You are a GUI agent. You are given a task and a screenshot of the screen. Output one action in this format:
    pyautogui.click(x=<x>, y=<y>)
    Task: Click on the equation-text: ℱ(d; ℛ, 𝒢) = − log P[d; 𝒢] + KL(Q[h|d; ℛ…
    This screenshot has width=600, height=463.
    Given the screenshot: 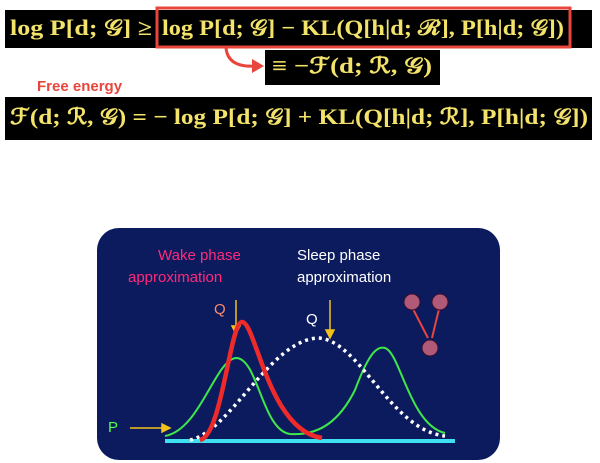 What is the action you would take?
    pyautogui.click(x=299, y=116)
    